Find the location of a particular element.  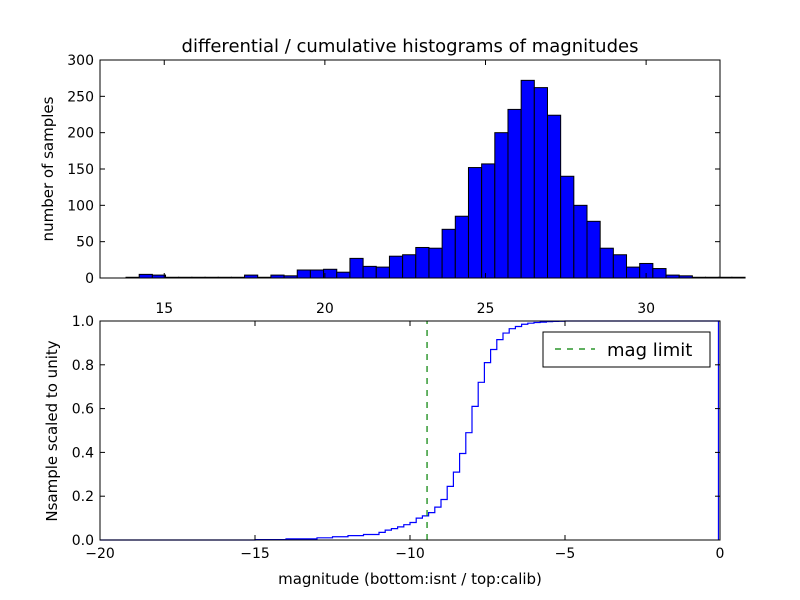

legend: mag limit is located at coordinates (626, 349).